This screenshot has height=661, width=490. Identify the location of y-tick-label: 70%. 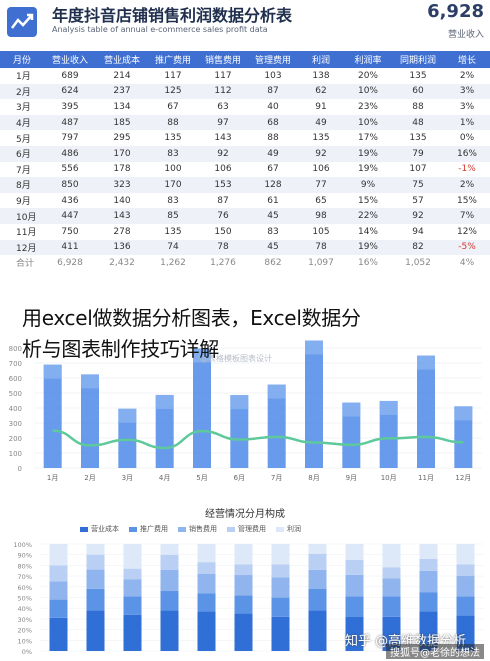
(25, 577).